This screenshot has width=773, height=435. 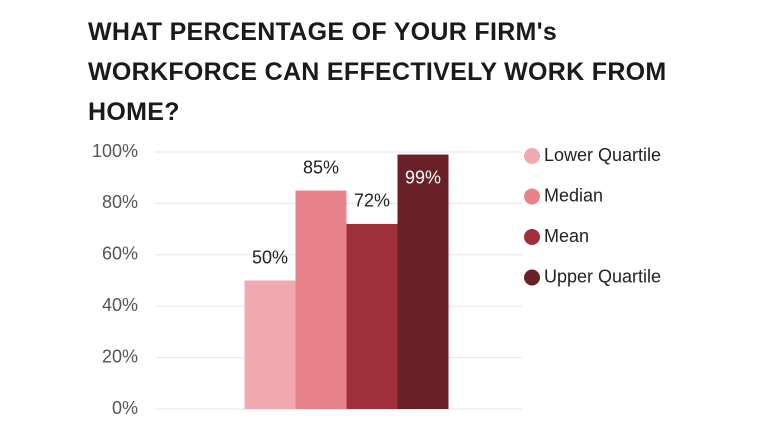 What do you see at coordinates (120, 254) in the screenshot?
I see `y-tick-label: 60%` at bounding box center [120, 254].